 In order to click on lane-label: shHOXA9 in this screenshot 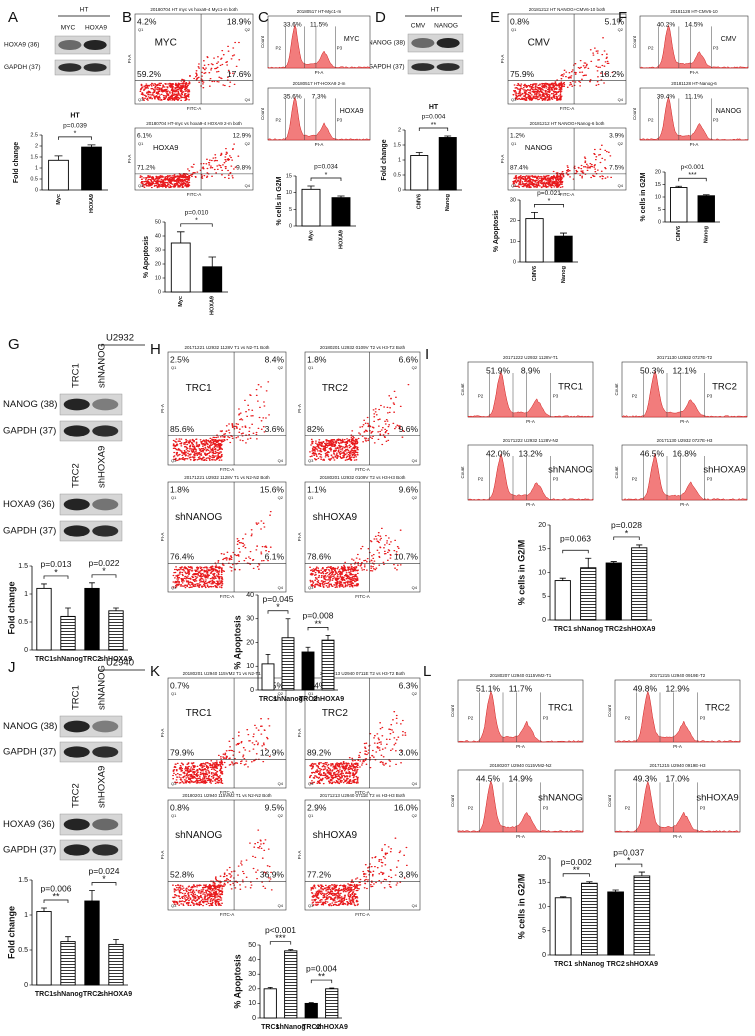, I will do `click(102, 787)`.